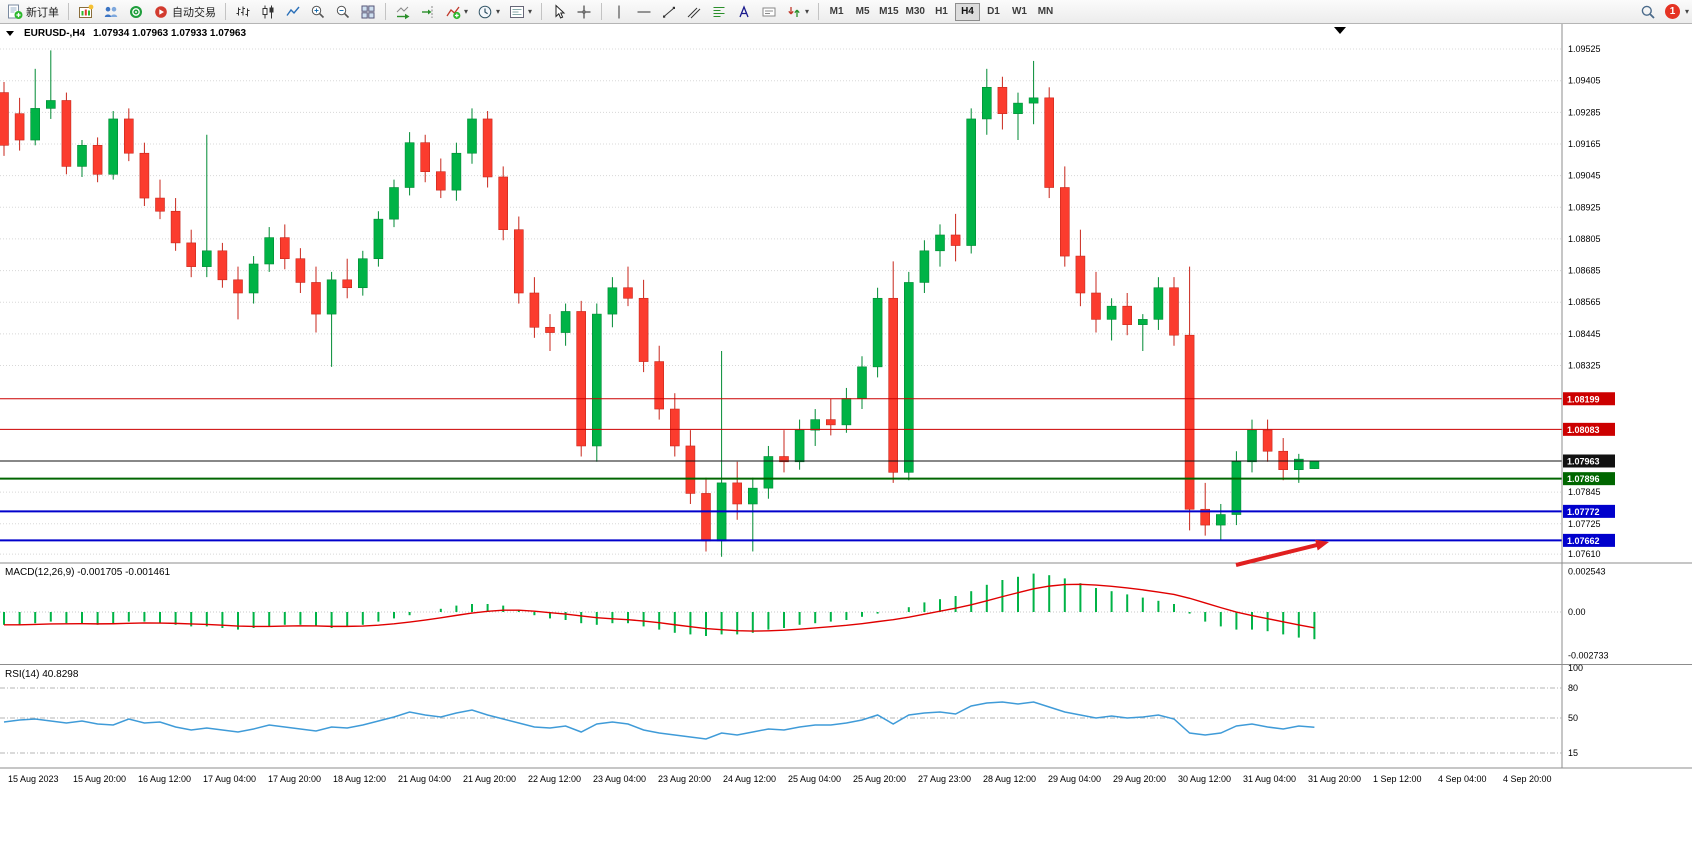 The image size is (1692, 854). Describe the element at coordinates (42, 12) in the screenshot. I see `new-order-label: 新订单` at that location.